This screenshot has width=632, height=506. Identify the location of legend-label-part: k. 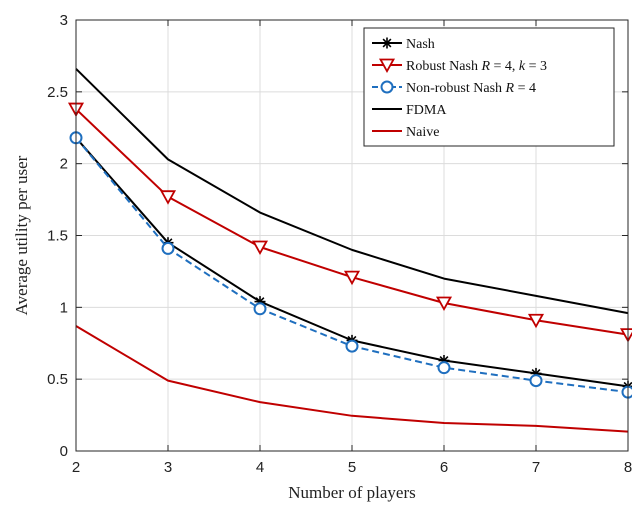
(522, 66).